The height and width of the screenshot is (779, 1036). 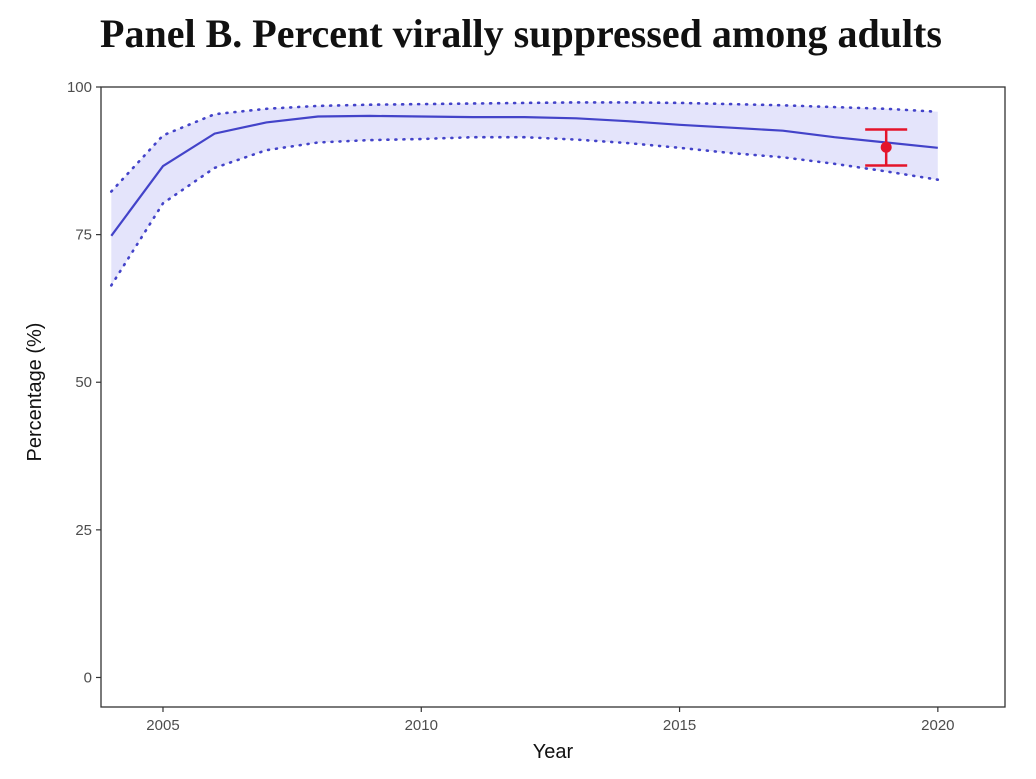 I want to click on y-tick-label: 0, so click(x=88, y=677).